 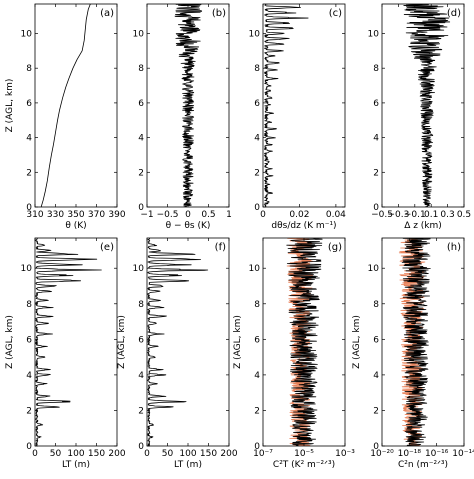 I want to click on x-tick-label: 0.1, so click(x=431, y=215).